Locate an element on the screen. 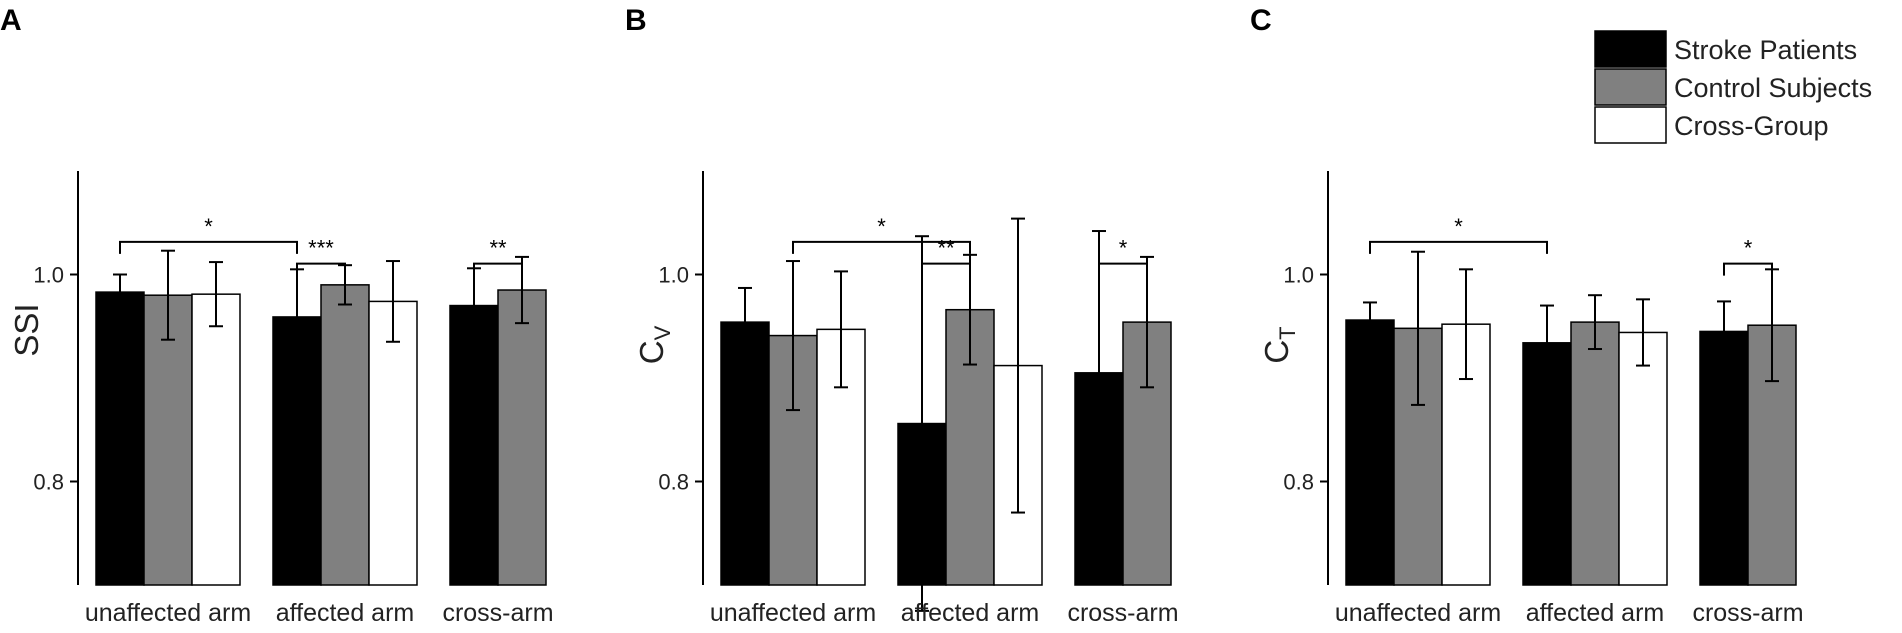 The width and height of the screenshot is (1902, 633). panel-a-category-label: cross-arm is located at coordinates (497, 613).